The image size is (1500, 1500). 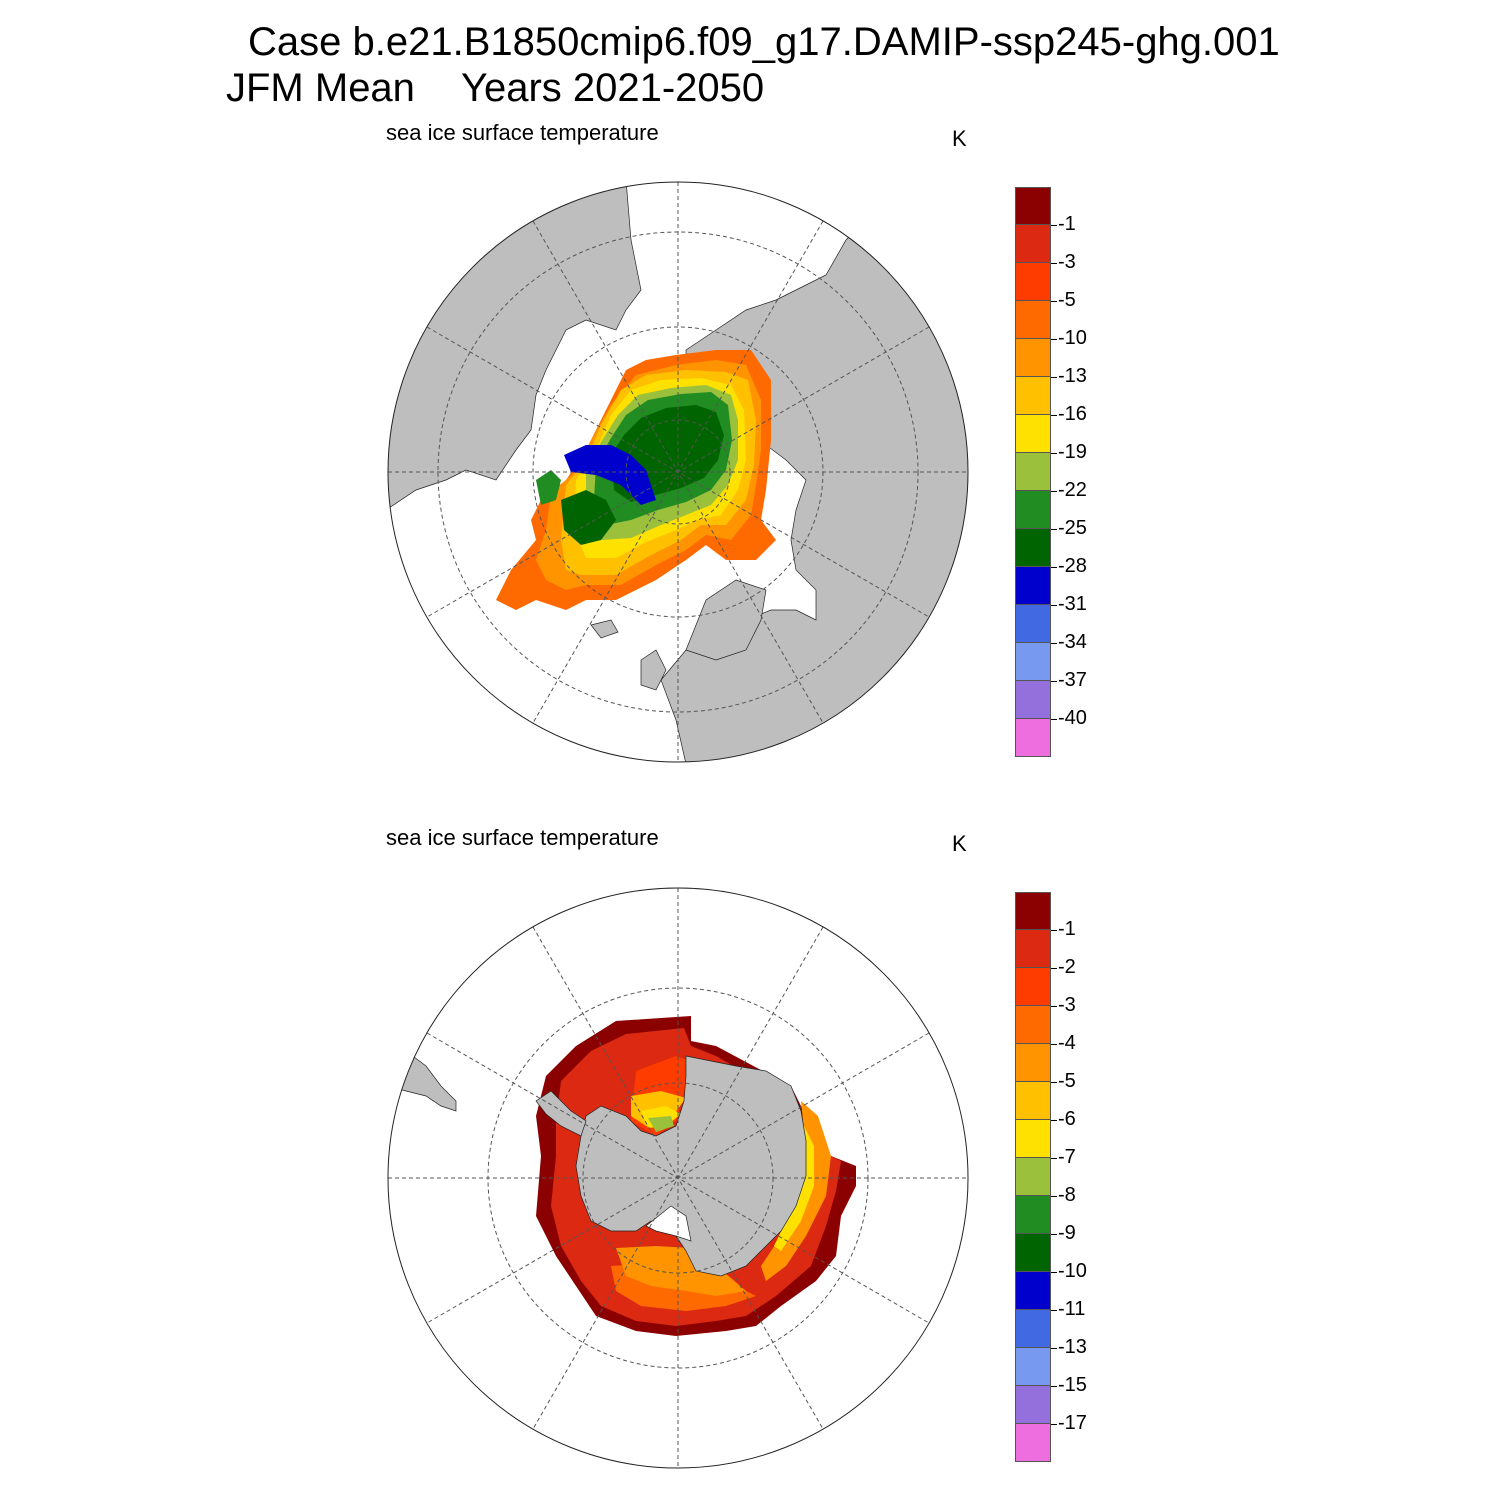 I want to click on colorbar-label: -9, so click(x=1067, y=1233).